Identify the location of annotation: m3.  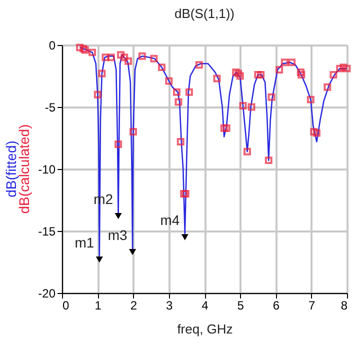
(118, 235).